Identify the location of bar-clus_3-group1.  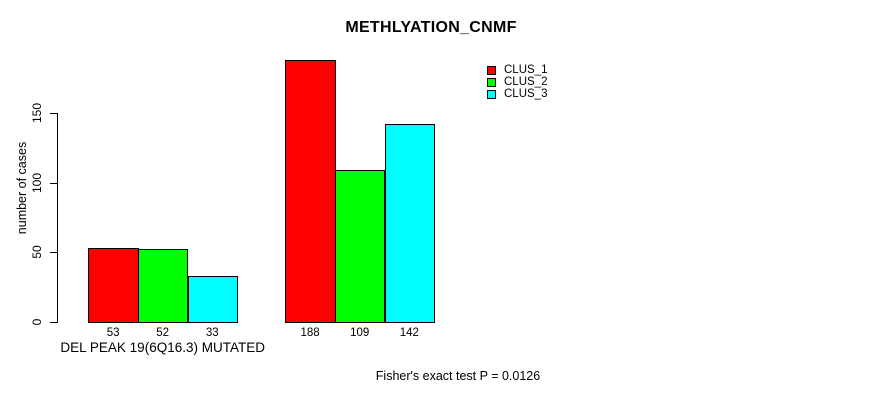
(213, 299).